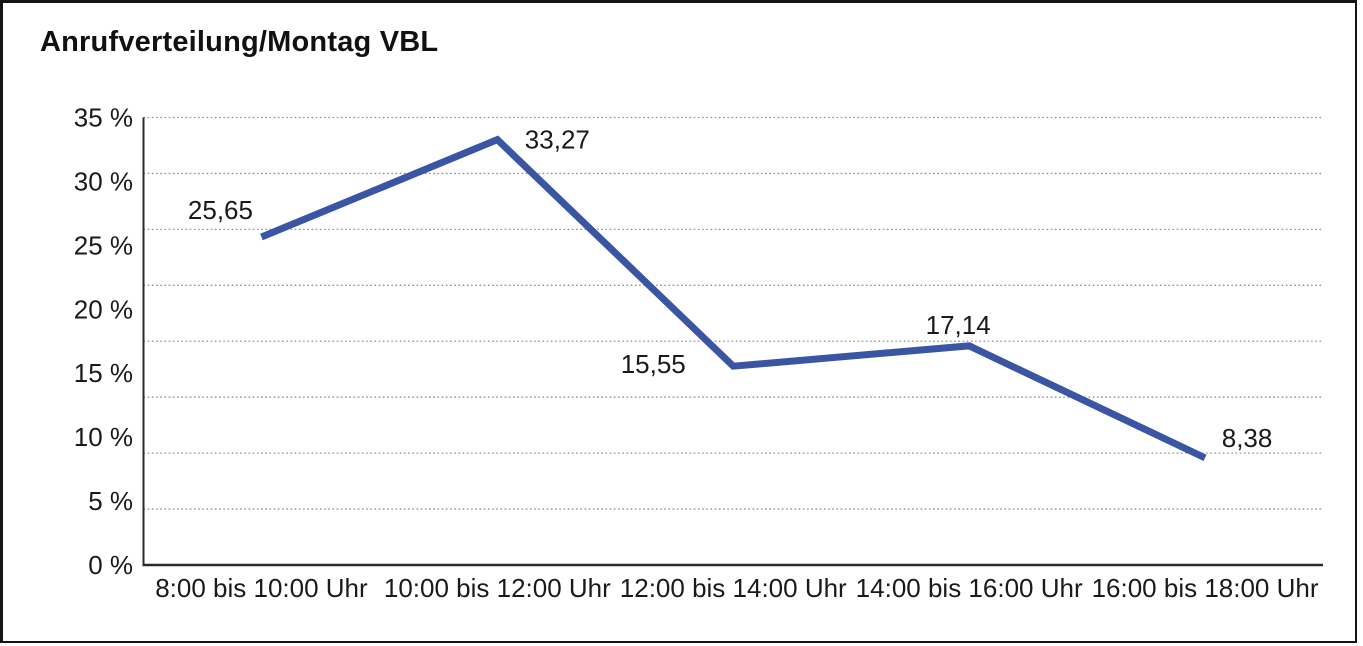 The width and height of the screenshot is (1363, 646). Describe the element at coordinates (220, 210) in the screenshot. I see `data-point-label: 25,65` at that location.